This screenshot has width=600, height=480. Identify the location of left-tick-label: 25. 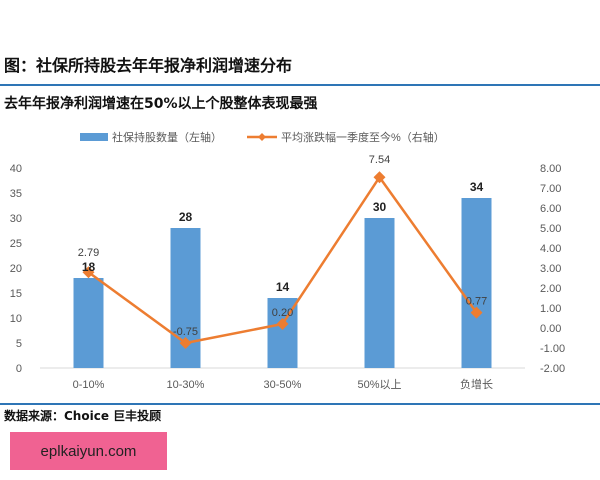
(16, 244).